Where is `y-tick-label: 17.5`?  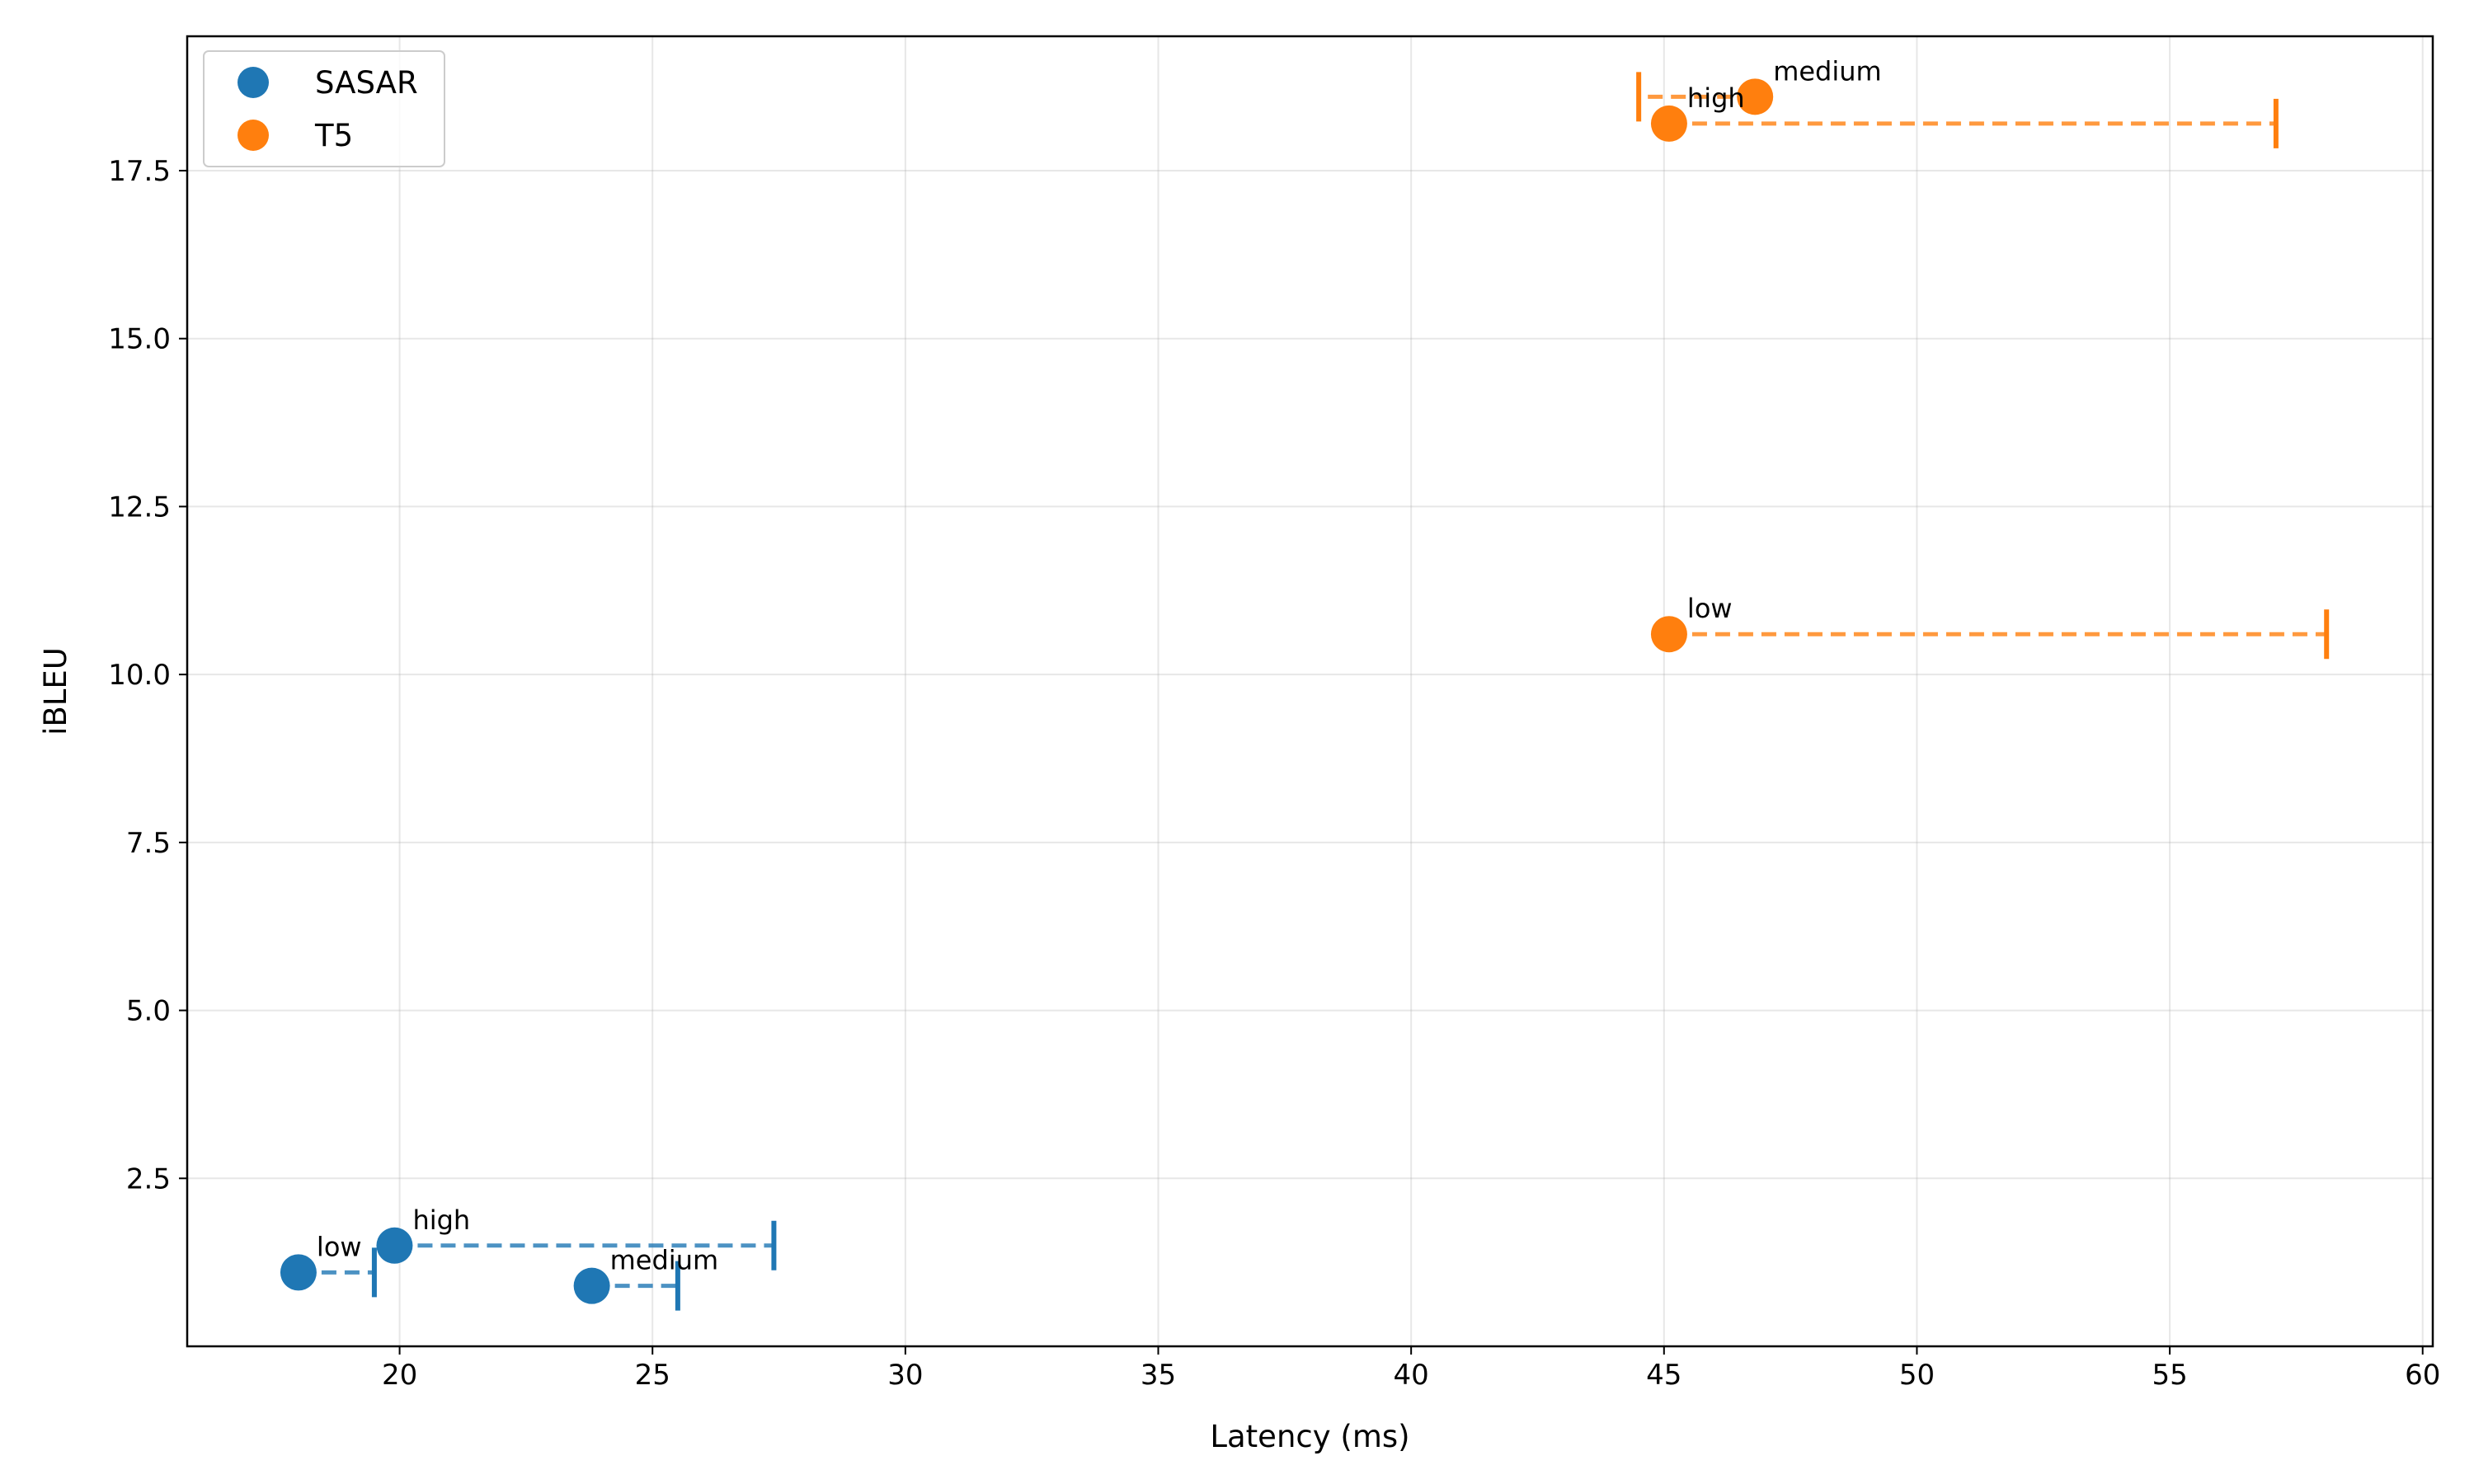
y-tick-label: 17.5 is located at coordinates (139, 171).